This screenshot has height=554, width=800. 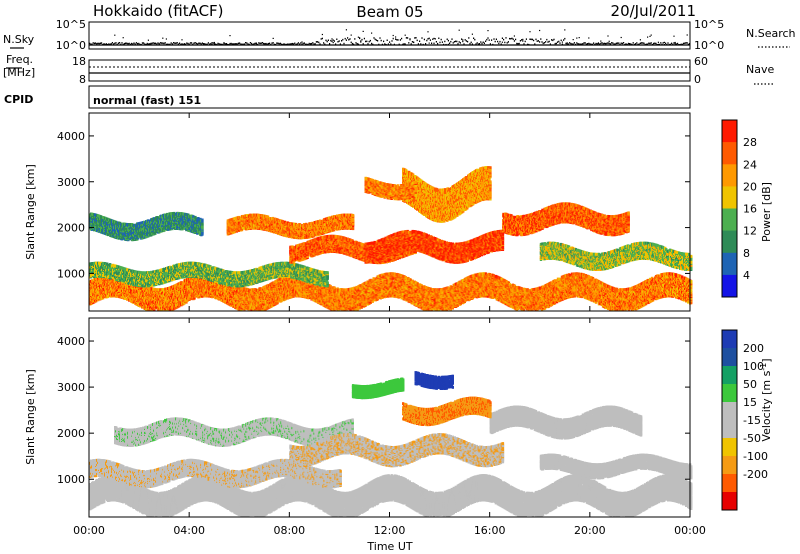 I want to click on date-title: 20/Jul/2011, so click(x=653, y=11).